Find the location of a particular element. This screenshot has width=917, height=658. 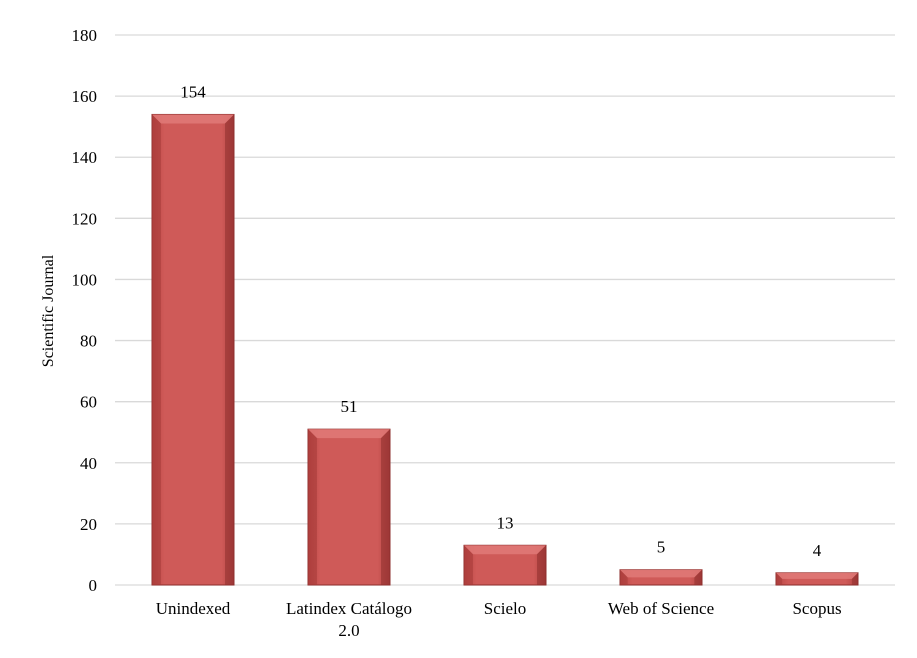

x-category-label: Web of Science is located at coordinates (661, 608).